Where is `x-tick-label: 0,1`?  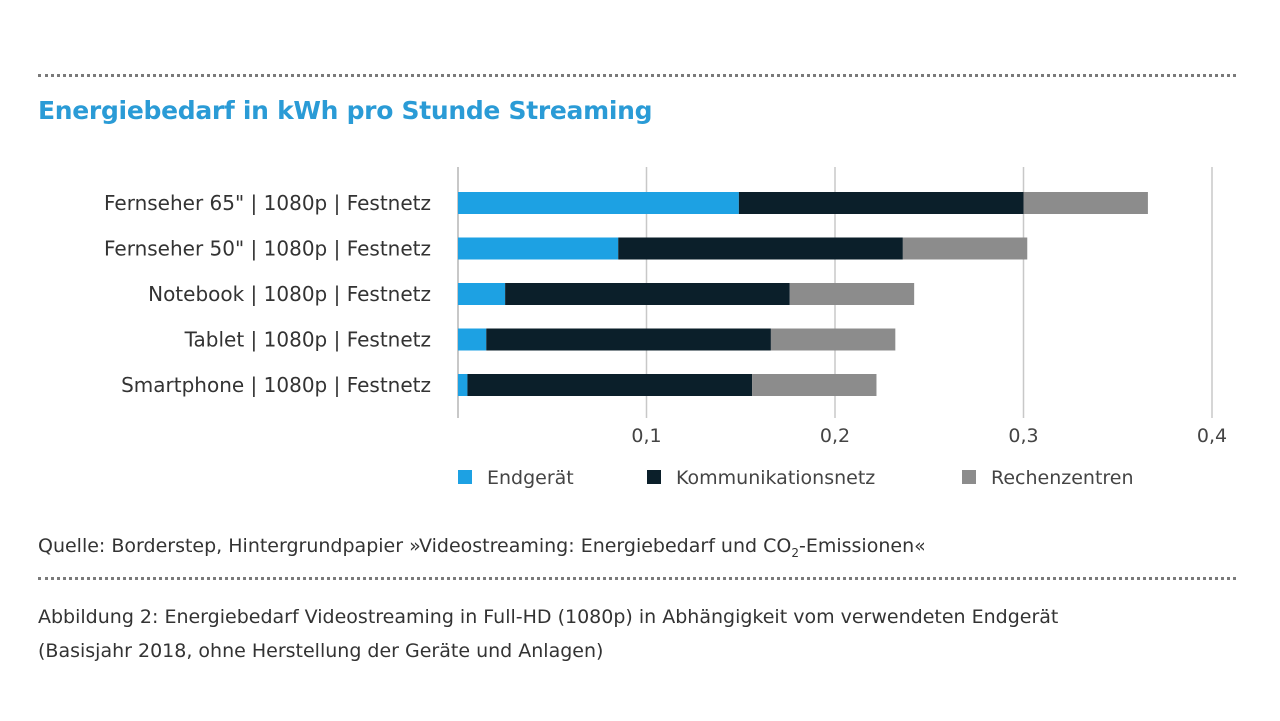
x-tick-label: 0,1 is located at coordinates (646, 436).